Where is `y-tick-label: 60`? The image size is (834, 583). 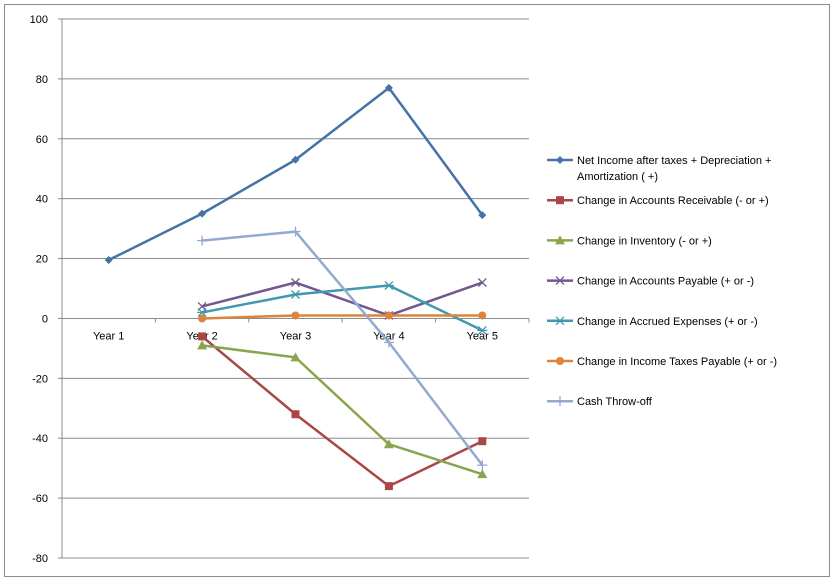 y-tick-label: 60 is located at coordinates (42, 140).